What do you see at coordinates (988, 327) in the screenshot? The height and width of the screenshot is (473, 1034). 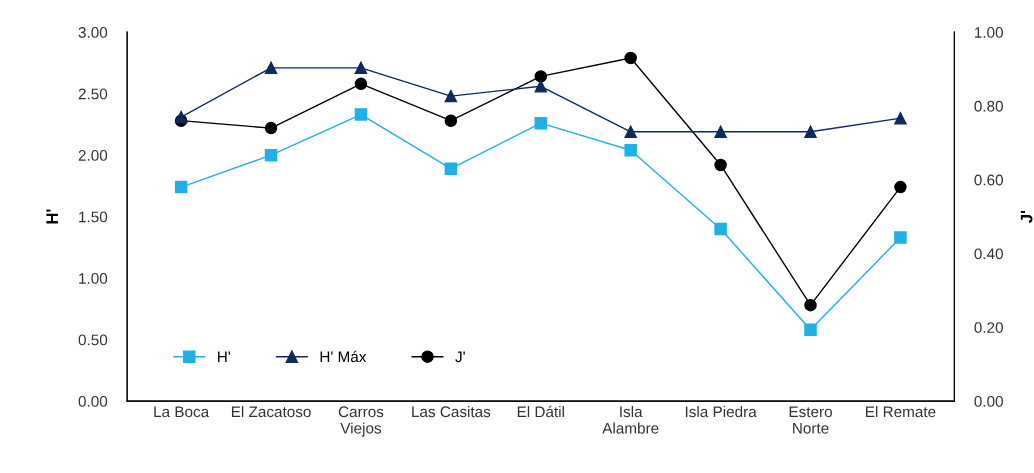 I see `y2-tick-label: 0.20` at bounding box center [988, 327].